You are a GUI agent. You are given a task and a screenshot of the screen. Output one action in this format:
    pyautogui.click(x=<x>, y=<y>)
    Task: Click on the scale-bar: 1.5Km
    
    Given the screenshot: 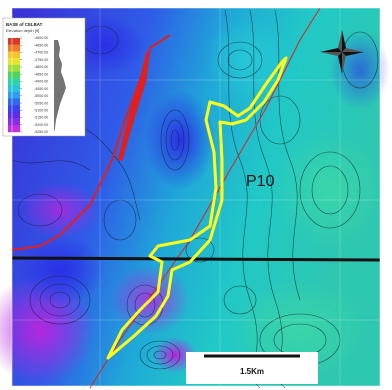 What is the action you would take?
    pyautogui.click(x=252, y=368)
    